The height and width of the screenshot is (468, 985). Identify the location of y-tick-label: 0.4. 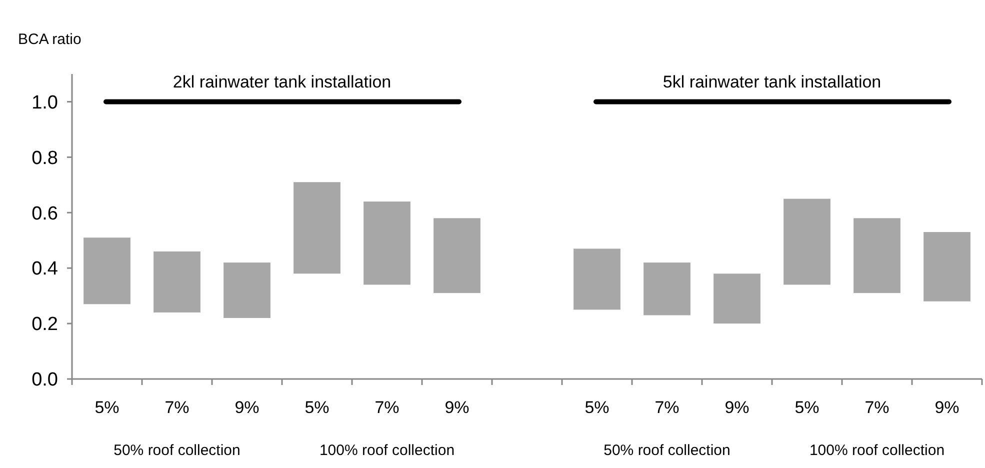
(45, 269).